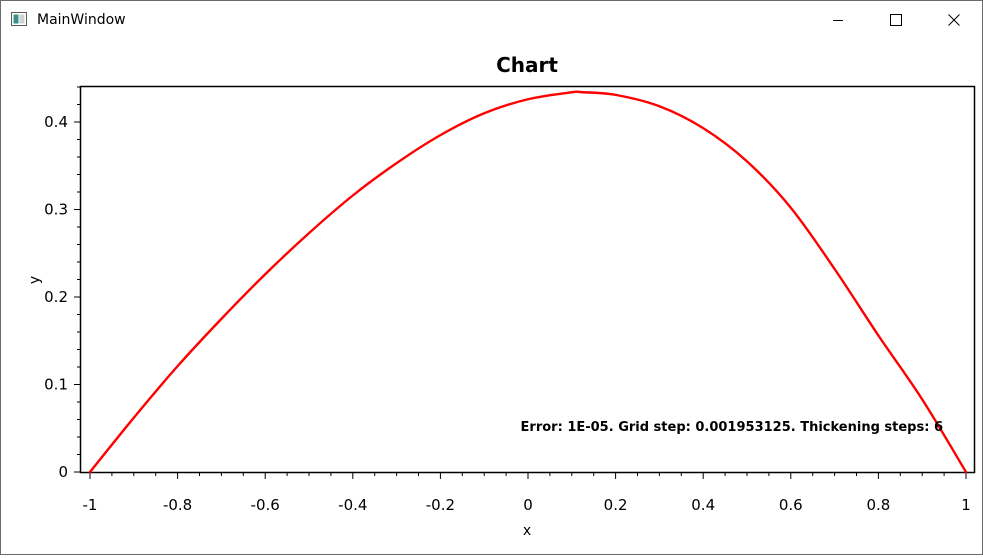 The width and height of the screenshot is (983, 558). I want to click on x-tick-label: 0.4, so click(703, 505).